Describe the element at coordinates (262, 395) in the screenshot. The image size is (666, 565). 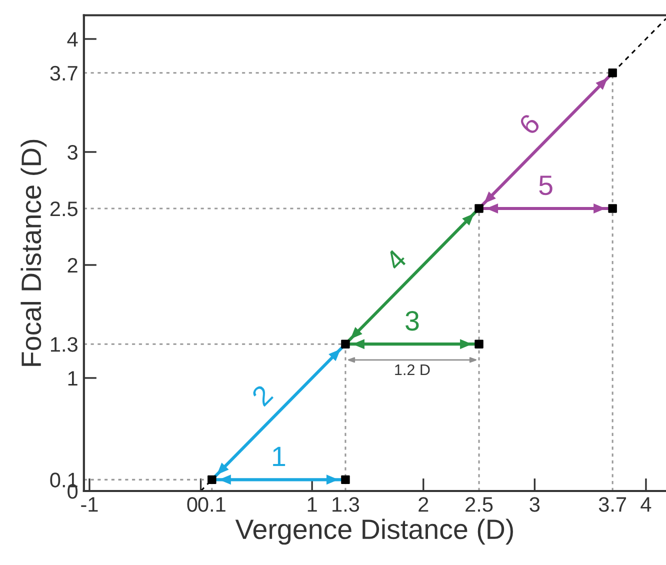
I see `annotation: 2` at that location.